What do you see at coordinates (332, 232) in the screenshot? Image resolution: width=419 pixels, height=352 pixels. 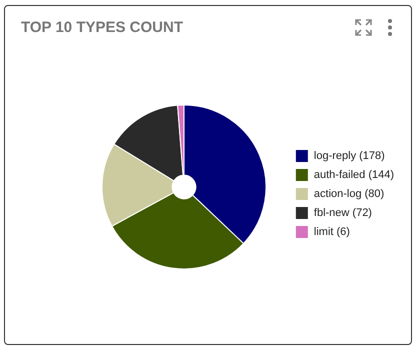 I see `legend-label: limit (6)` at bounding box center [332, 232].